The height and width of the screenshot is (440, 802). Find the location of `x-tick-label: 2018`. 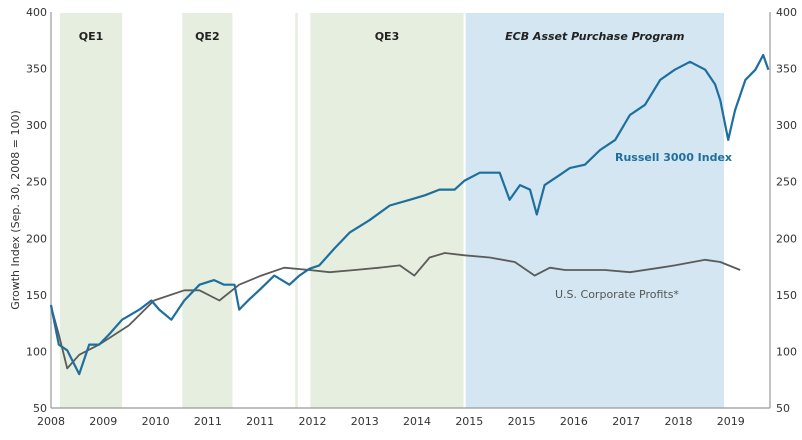

x-tick-label: 2018 is located at coordinates (678, 421).